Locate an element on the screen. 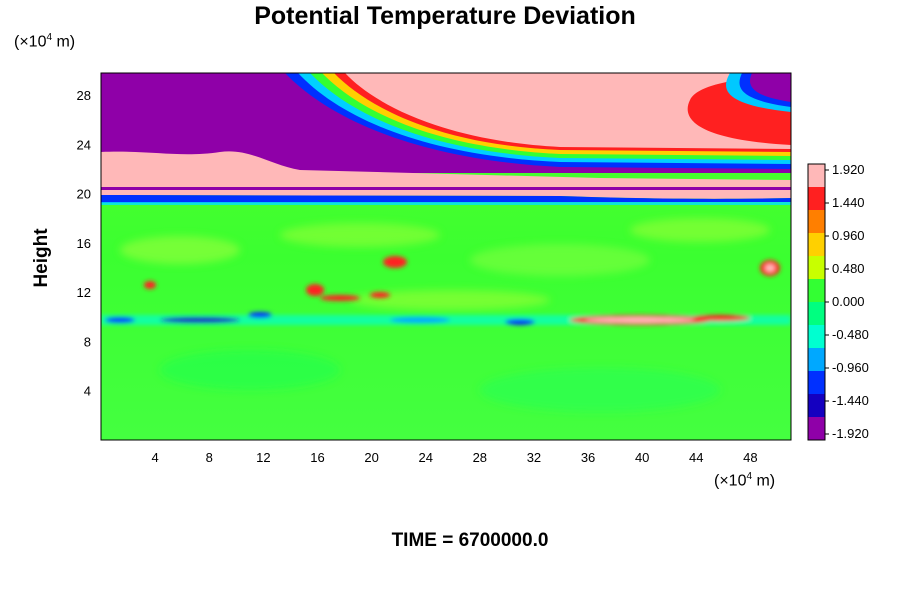 This screenshot has height=600, width=900. y-tick-label: 28 is located at coordinates (84, 95).